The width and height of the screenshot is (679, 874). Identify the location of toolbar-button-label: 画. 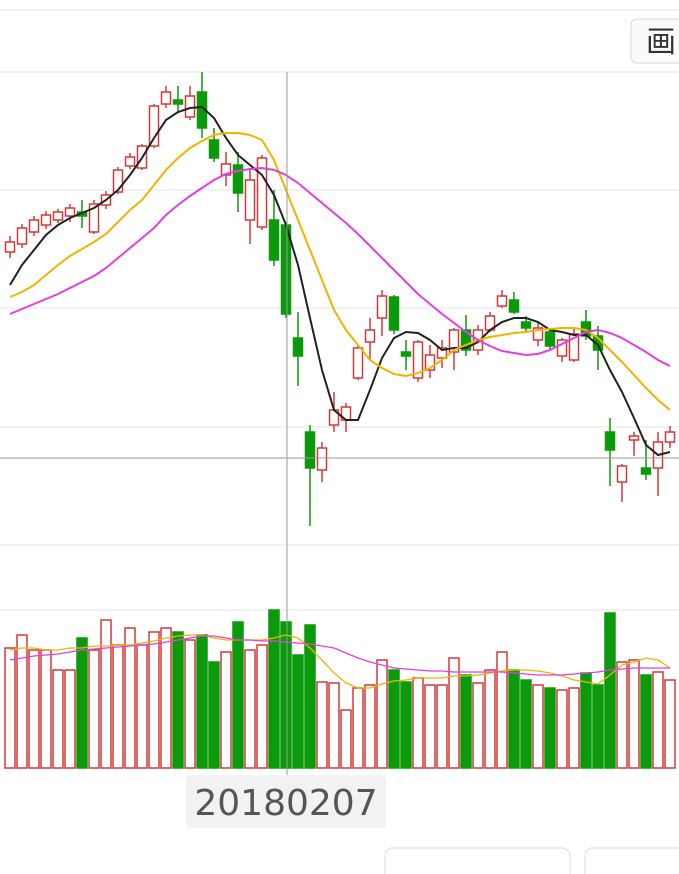
(661, 42).